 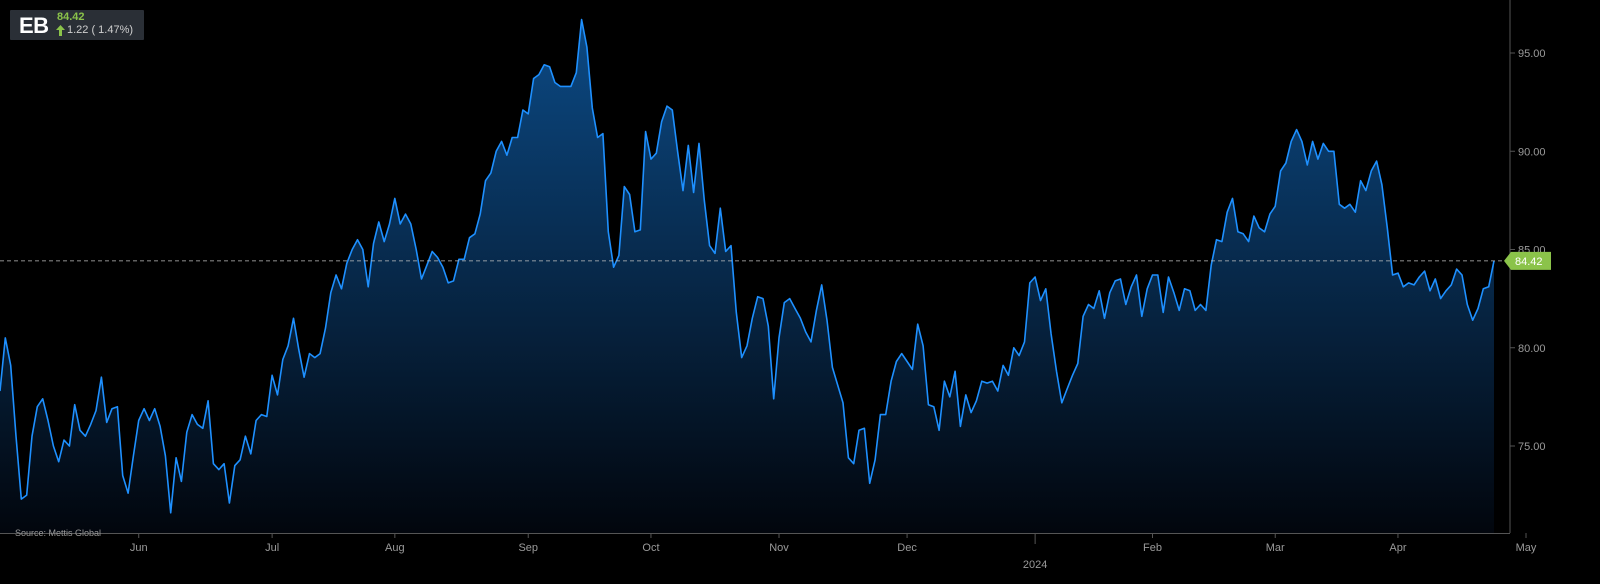 I want to click on last-price-tag: 84.42, so click(x=1527, y=260).